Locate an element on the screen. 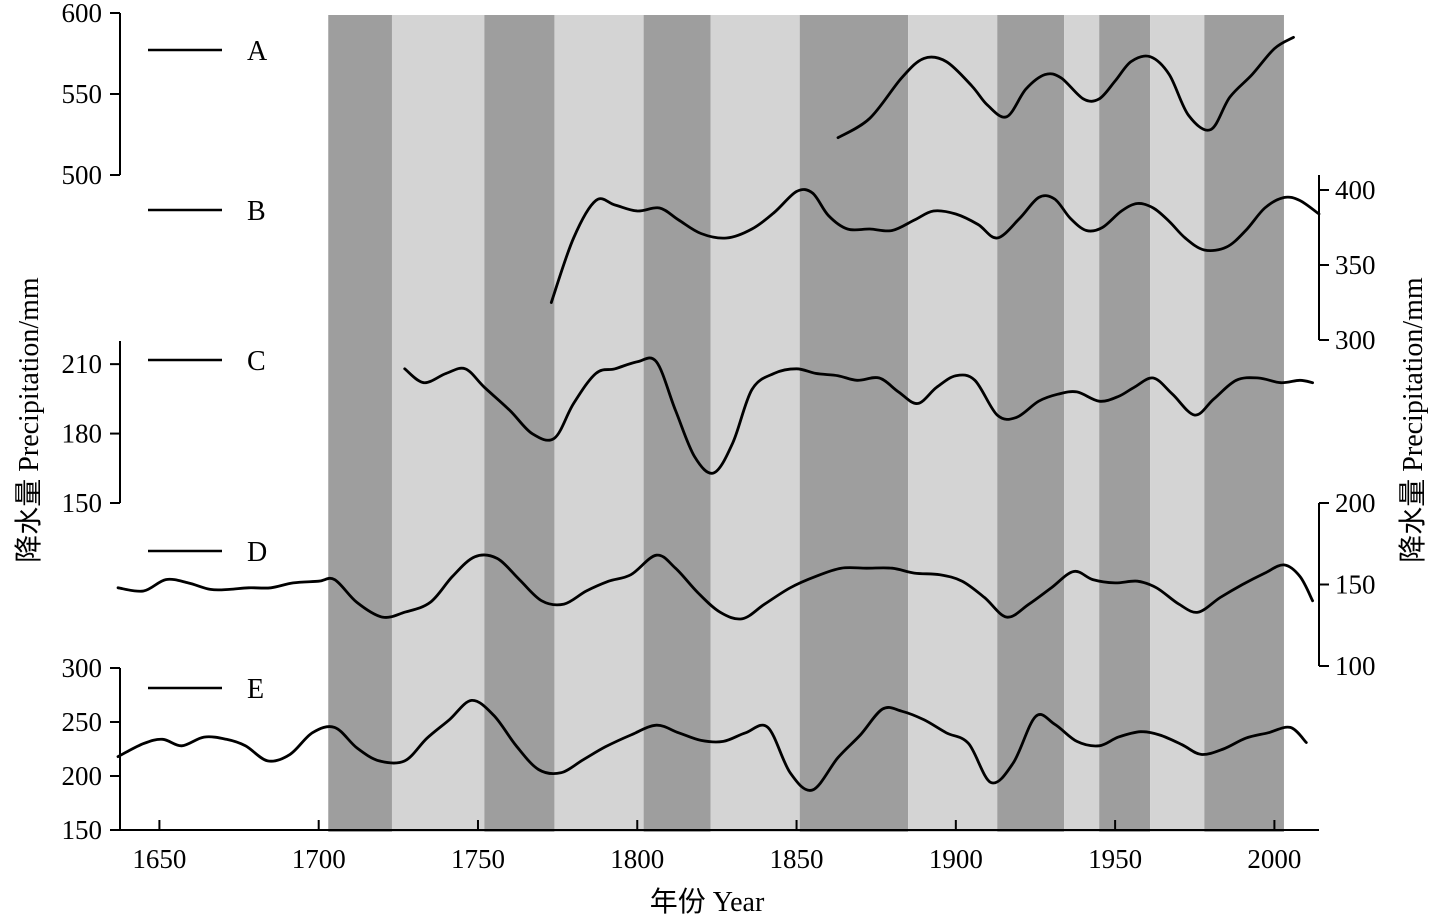 The image size is (1430, 917). y-tick-label-C-150: 150 is located at coordinates (82, 503).